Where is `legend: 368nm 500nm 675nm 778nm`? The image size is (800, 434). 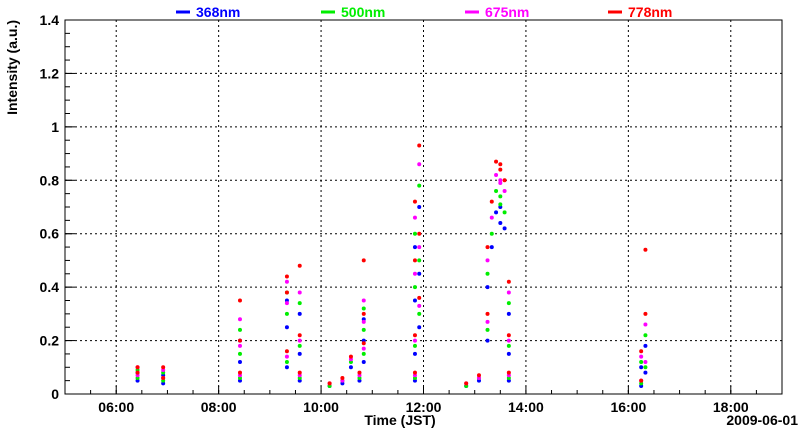
legend: 368nm 500nm 675nm 778nm is located at coordinates (424, 12).